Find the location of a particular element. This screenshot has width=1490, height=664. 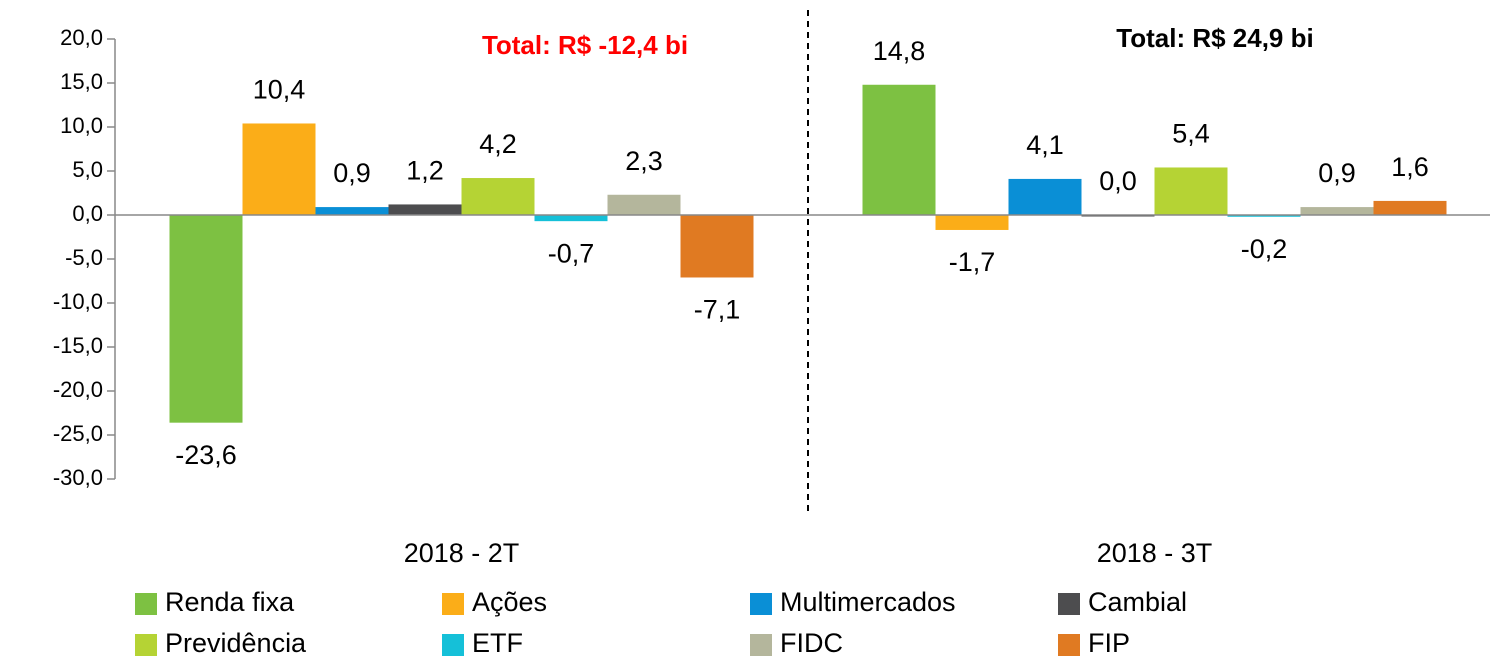

value-label: -23,6 is located at coordinates (206, 455).